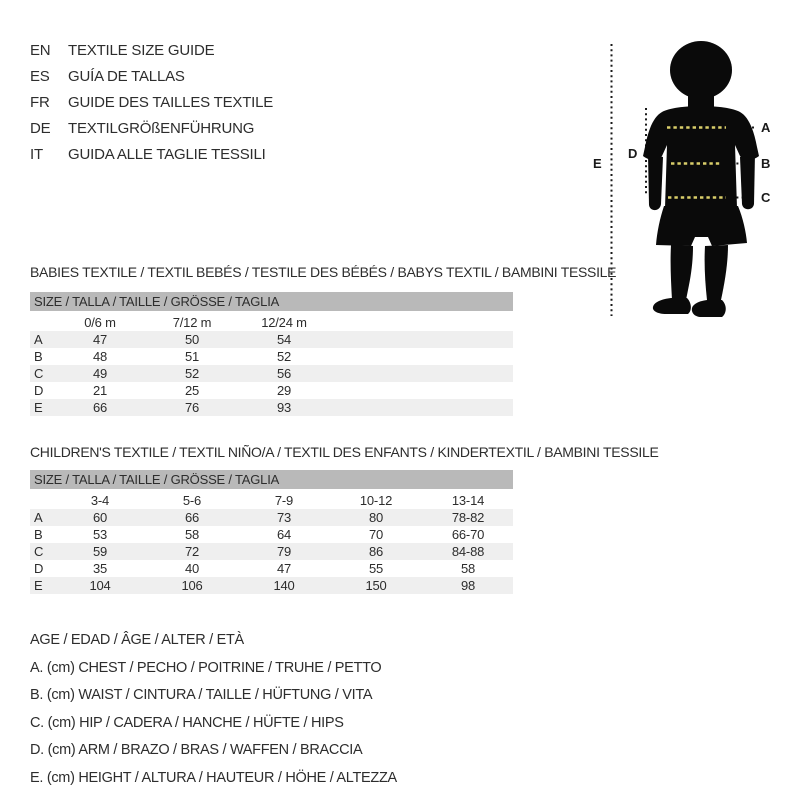 The width and height of the screenshot is (800, 800). Describe the element at coordinates (468, 551) in the screenshot. I see `size-cell: 84-88` at that location.